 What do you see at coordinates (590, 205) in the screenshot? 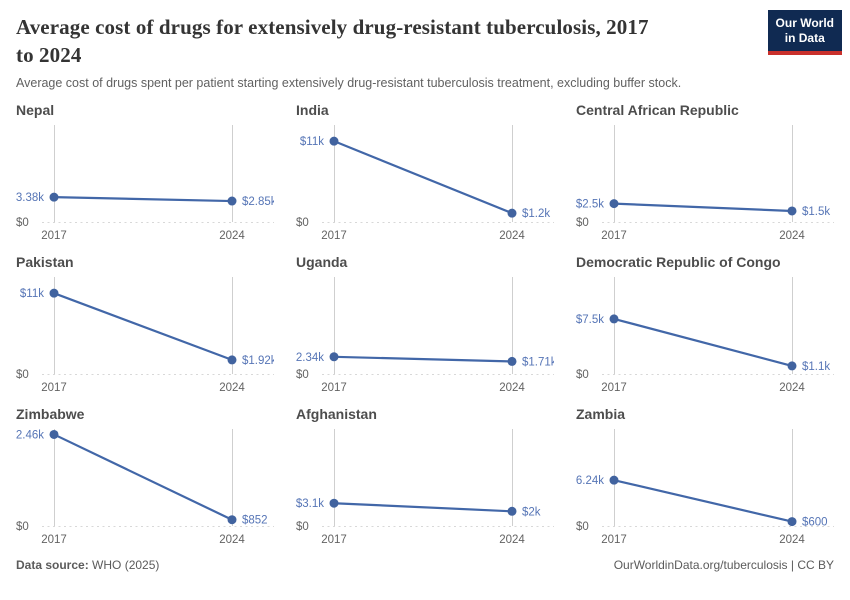
I see `value-label-2017: $2.5k` at bounding box center [590, 205].